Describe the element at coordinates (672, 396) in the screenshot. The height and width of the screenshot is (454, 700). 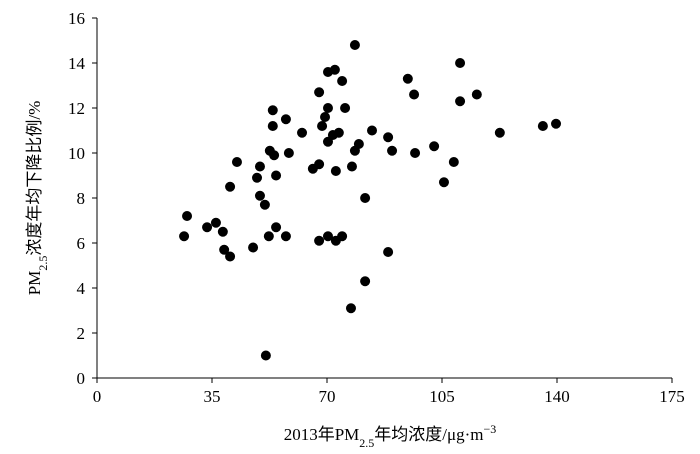
I see `x-tick-label: 175` at that location.